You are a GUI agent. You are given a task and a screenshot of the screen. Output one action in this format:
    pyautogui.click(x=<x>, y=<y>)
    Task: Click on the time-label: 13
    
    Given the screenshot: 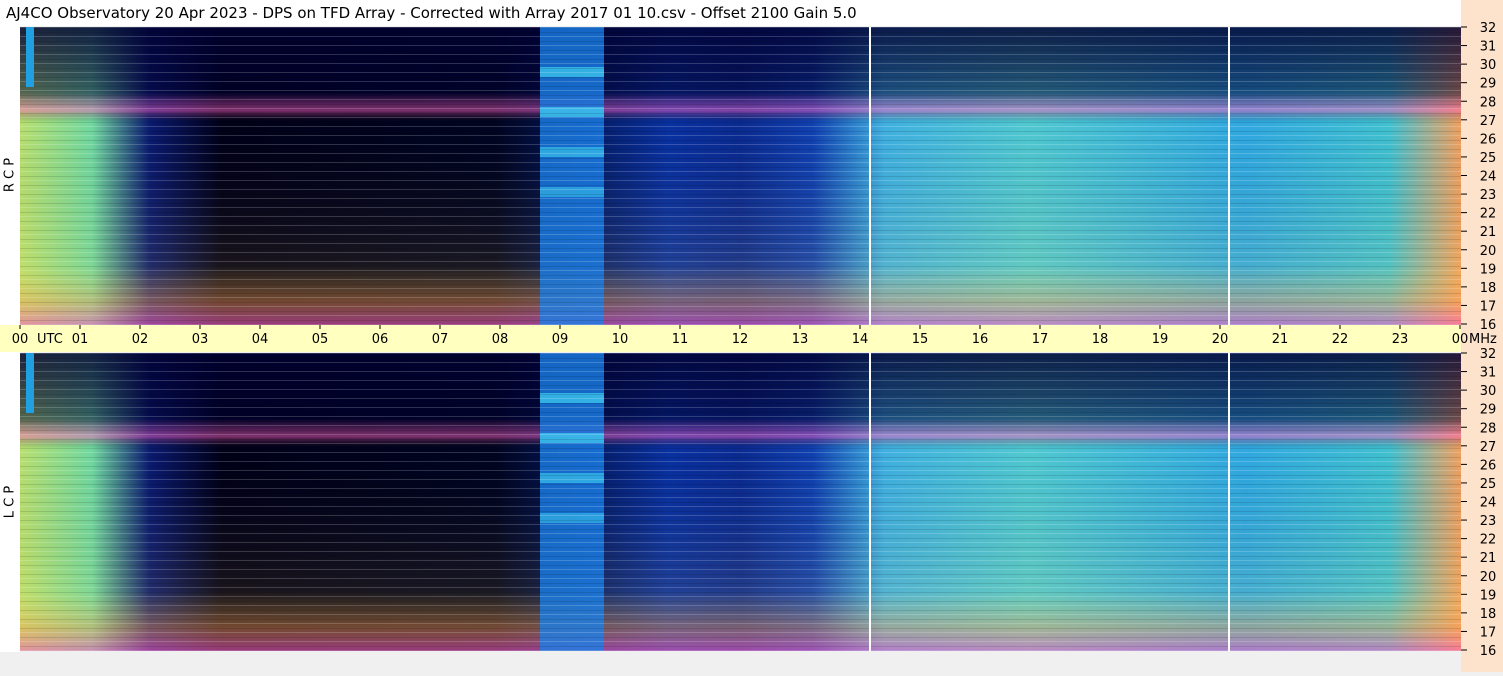 What is the action you would take?
    pyautogui.click(x=800, y=339)
    